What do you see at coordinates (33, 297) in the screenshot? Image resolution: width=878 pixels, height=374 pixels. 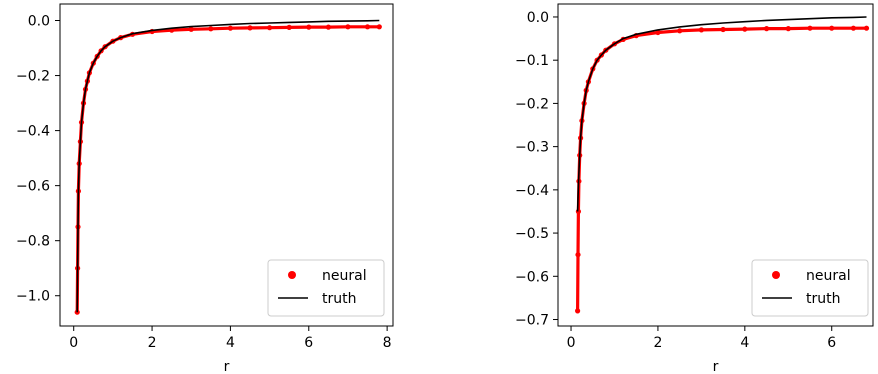 I see `y-tick-label: −1.0` at bounding box center [33, 297].